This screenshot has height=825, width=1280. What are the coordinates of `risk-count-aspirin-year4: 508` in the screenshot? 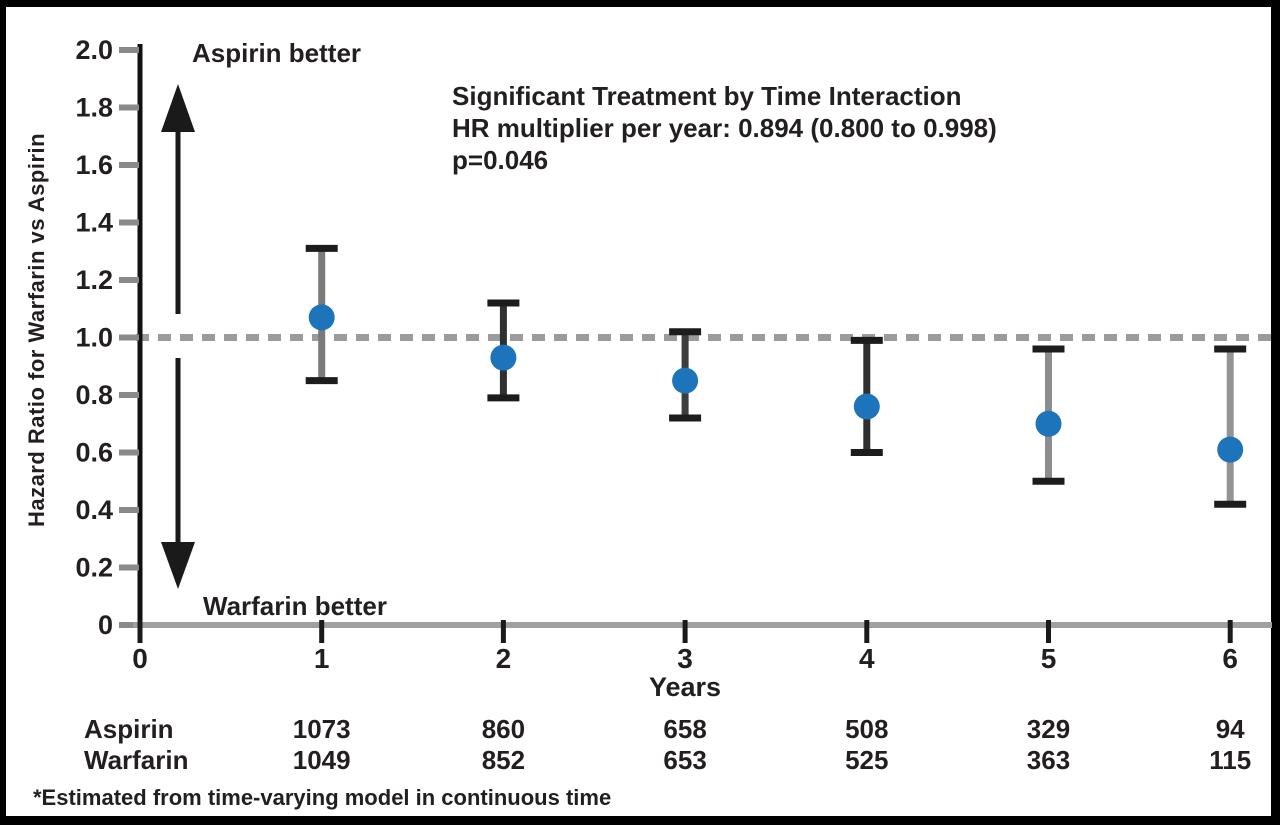 It's located at (867, 729).